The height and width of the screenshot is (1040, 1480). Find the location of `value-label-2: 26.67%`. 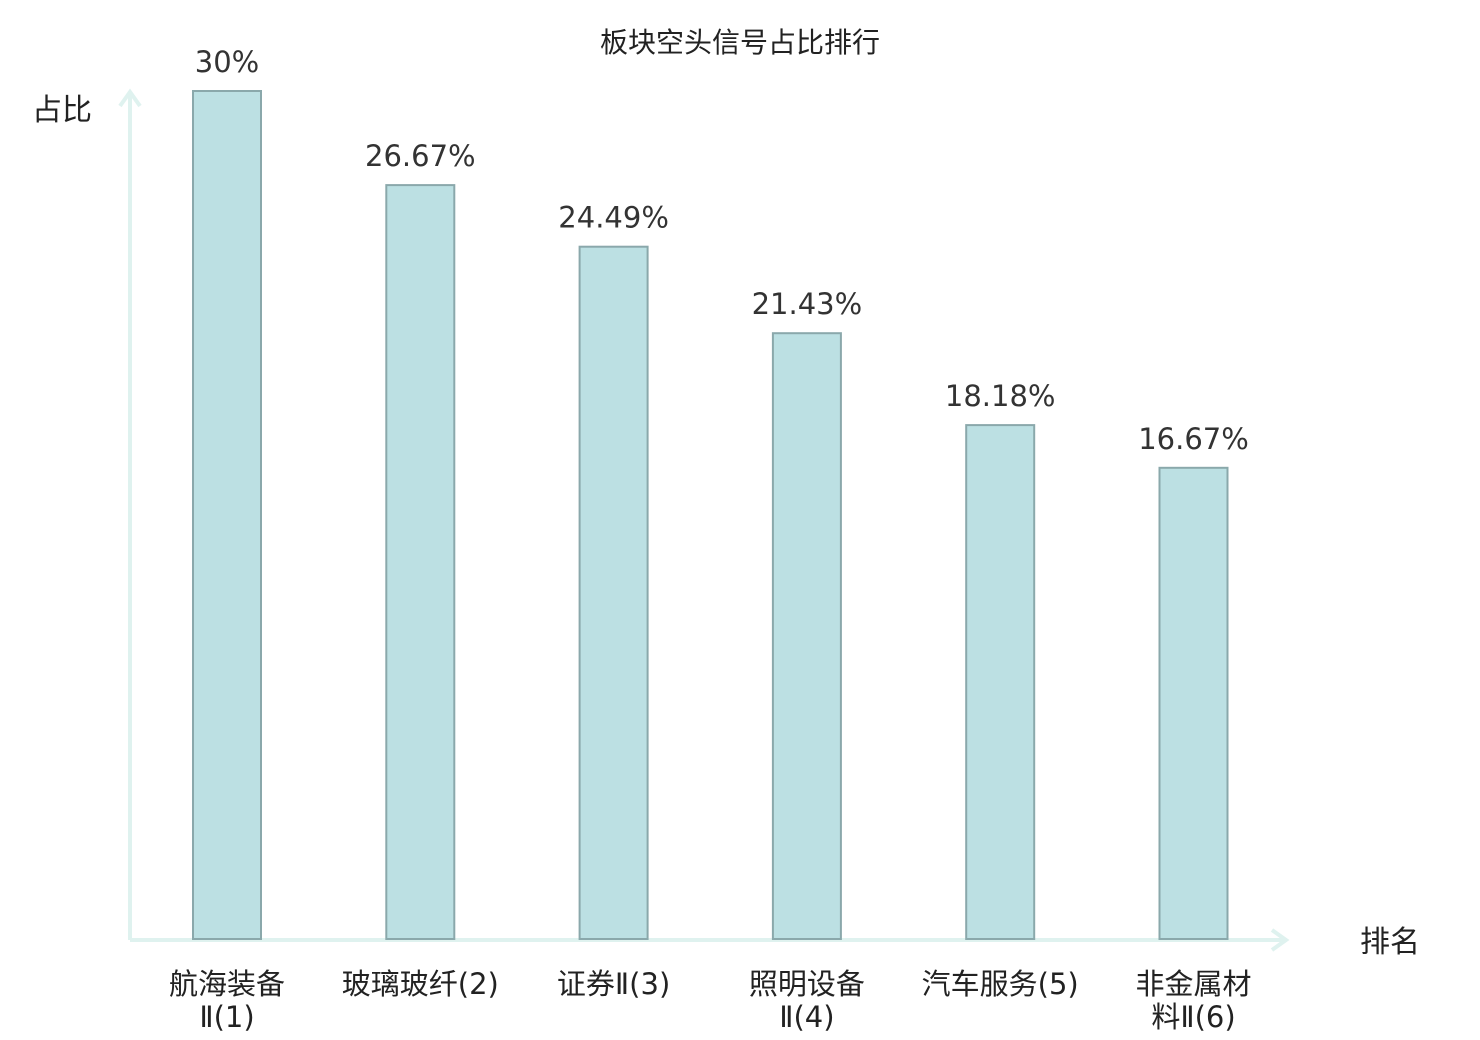

value-label-2: 26.67% is located at coordinates (420, 156).